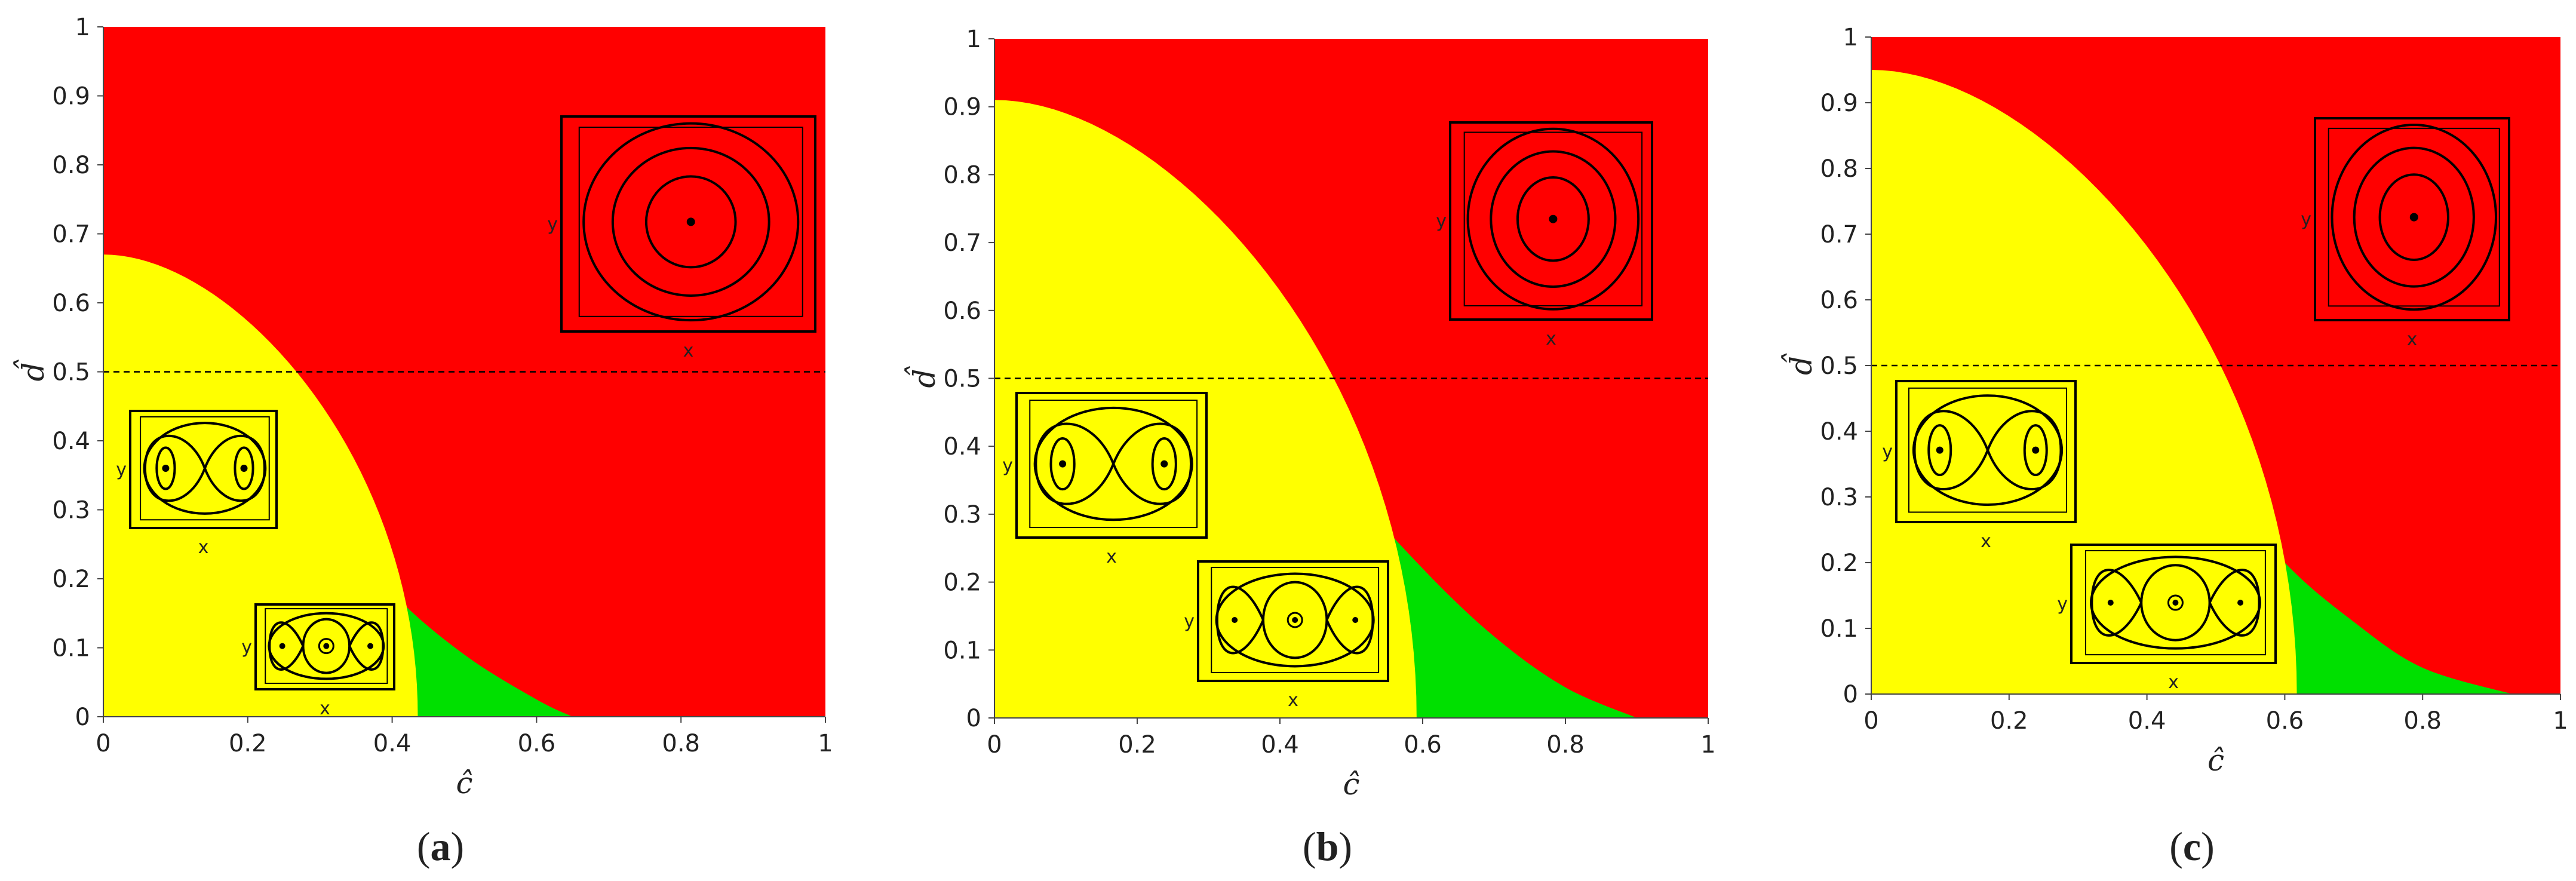 This screenshot has width=2576, height=881. I want to click on caption-letter: c, so click(2192, 847).